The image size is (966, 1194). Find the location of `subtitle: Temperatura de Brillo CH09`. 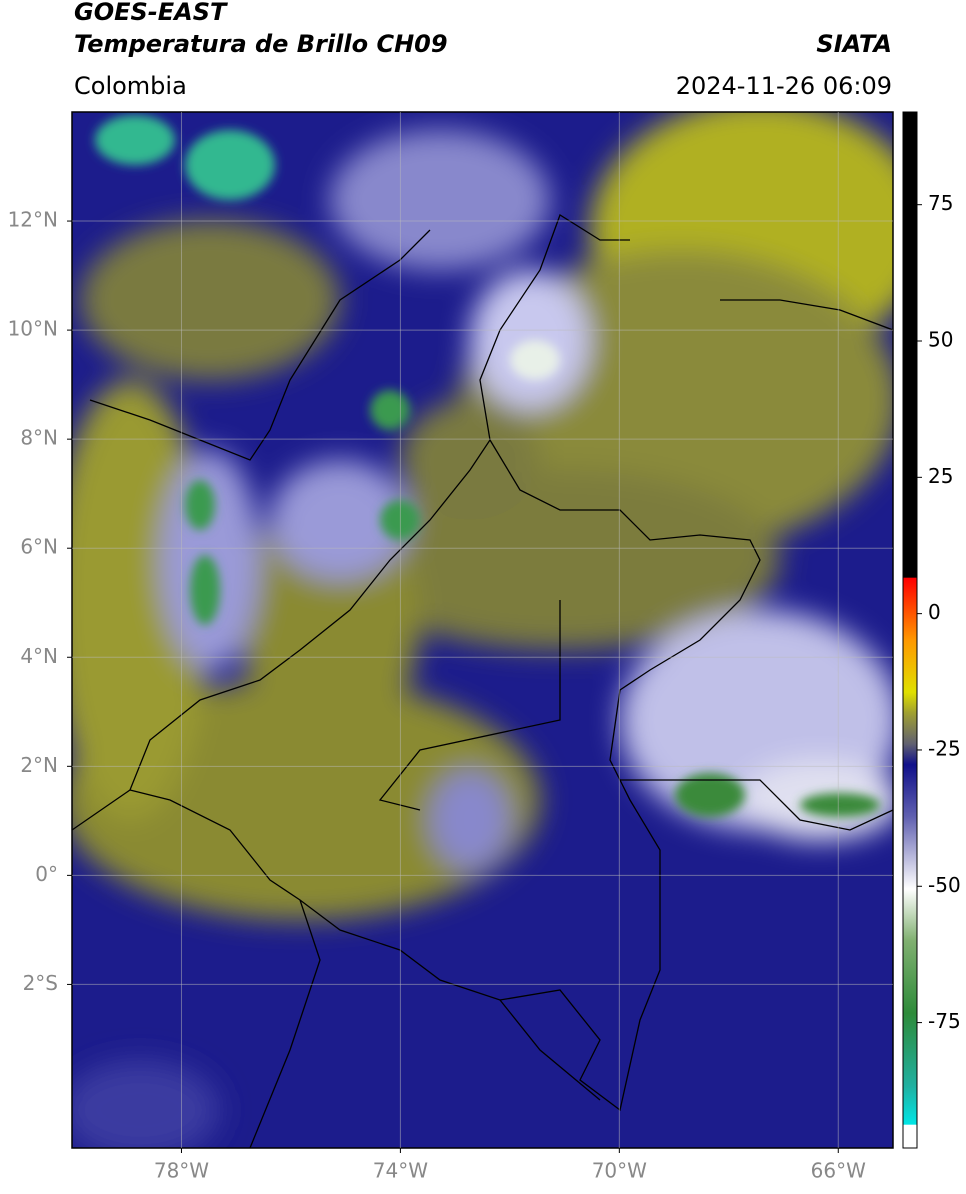

subtitle: Temperatura de Brillo CH09 is located at coordinates (261, 44).